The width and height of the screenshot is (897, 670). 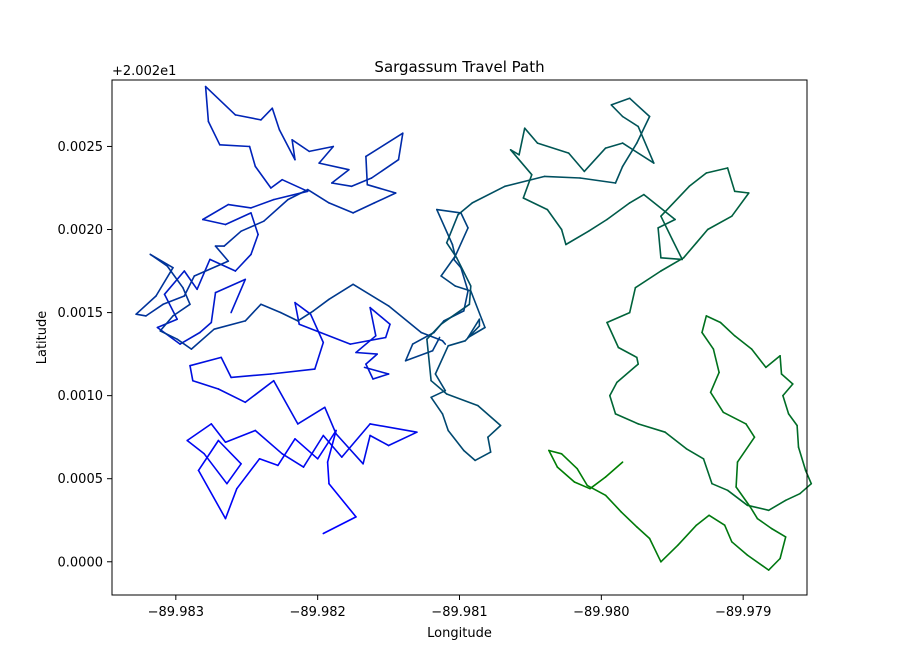 I want to click on y-tick-label: 0.0025, so click(x=81, y=147).